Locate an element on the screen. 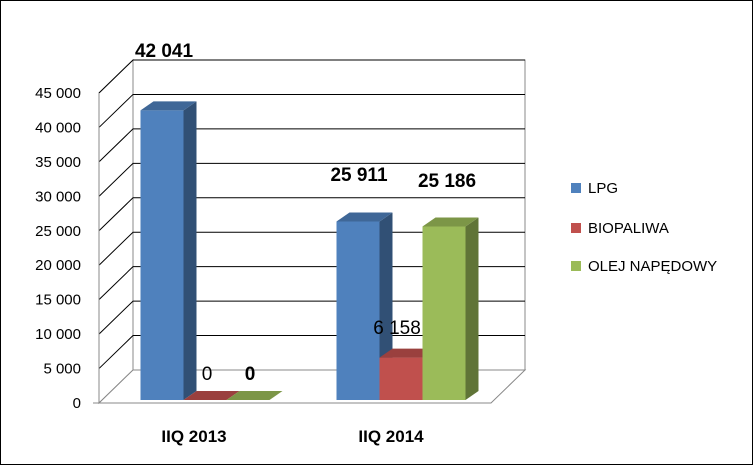 The image size is (753, 465). legend-item: BIOPALIWA is located at coordinates (620, 228).